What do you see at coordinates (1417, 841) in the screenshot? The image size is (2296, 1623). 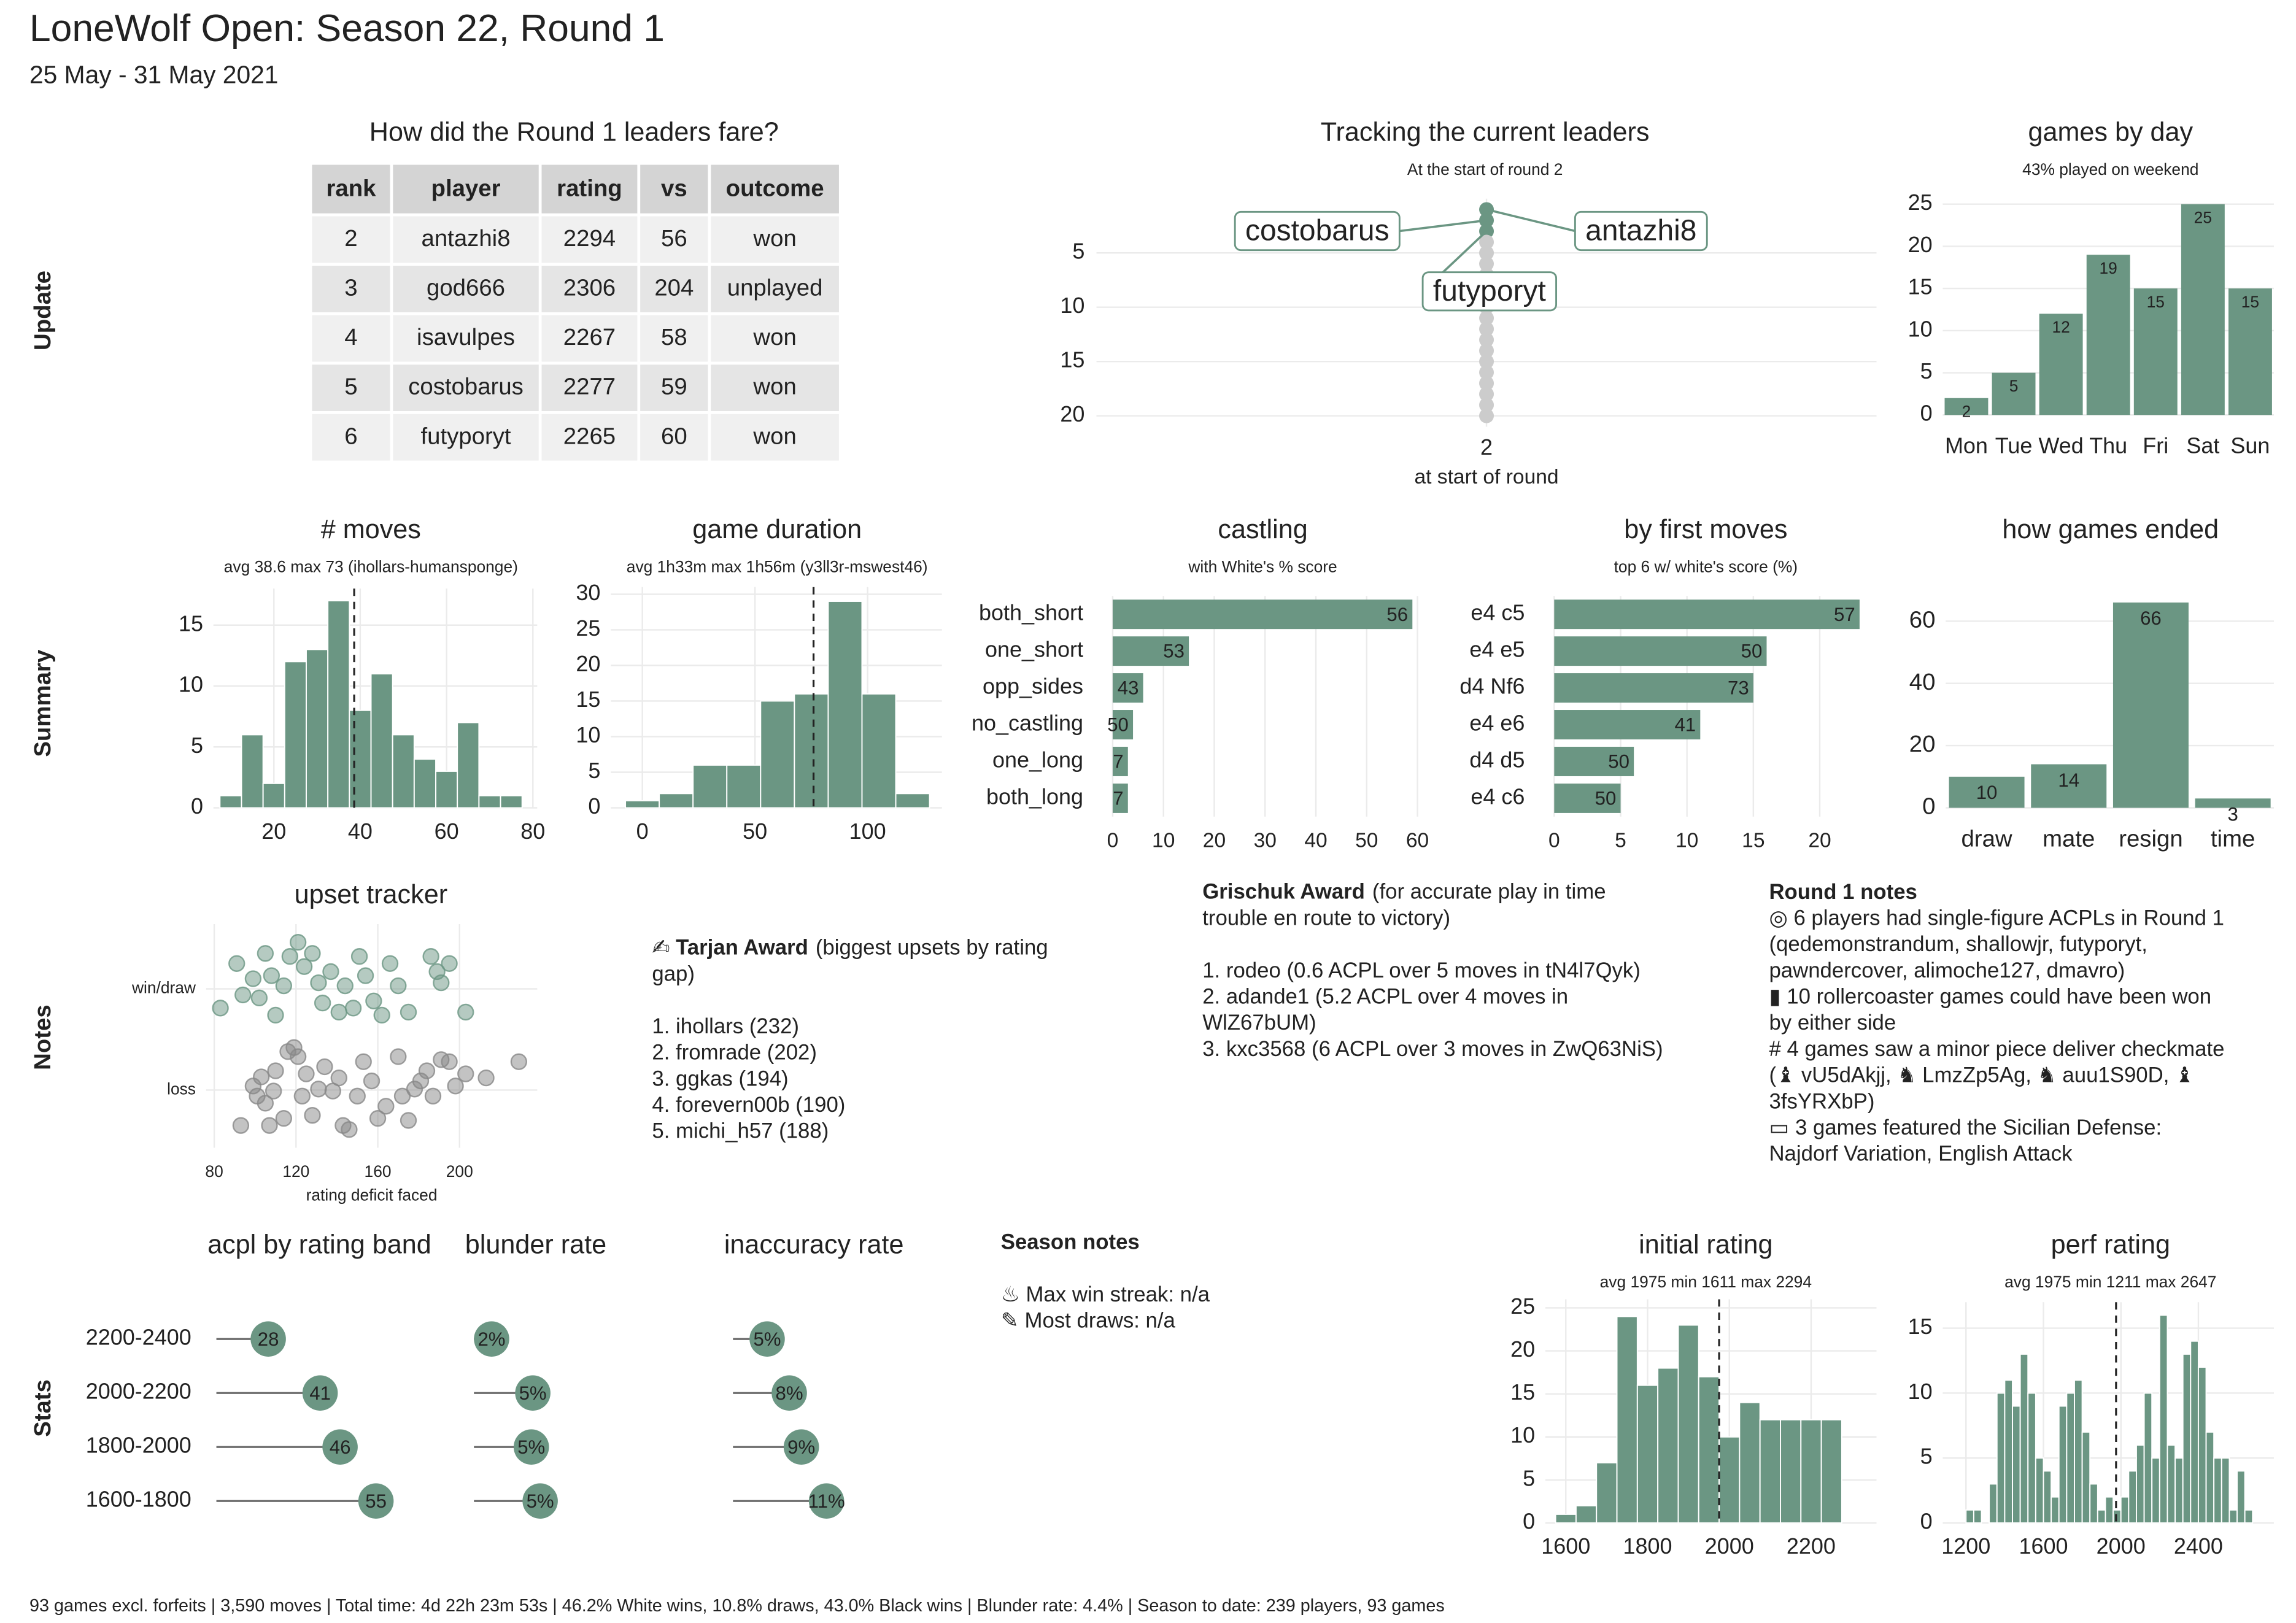 I see `x-tick-label: 60` at bounding box center [1417, 841].